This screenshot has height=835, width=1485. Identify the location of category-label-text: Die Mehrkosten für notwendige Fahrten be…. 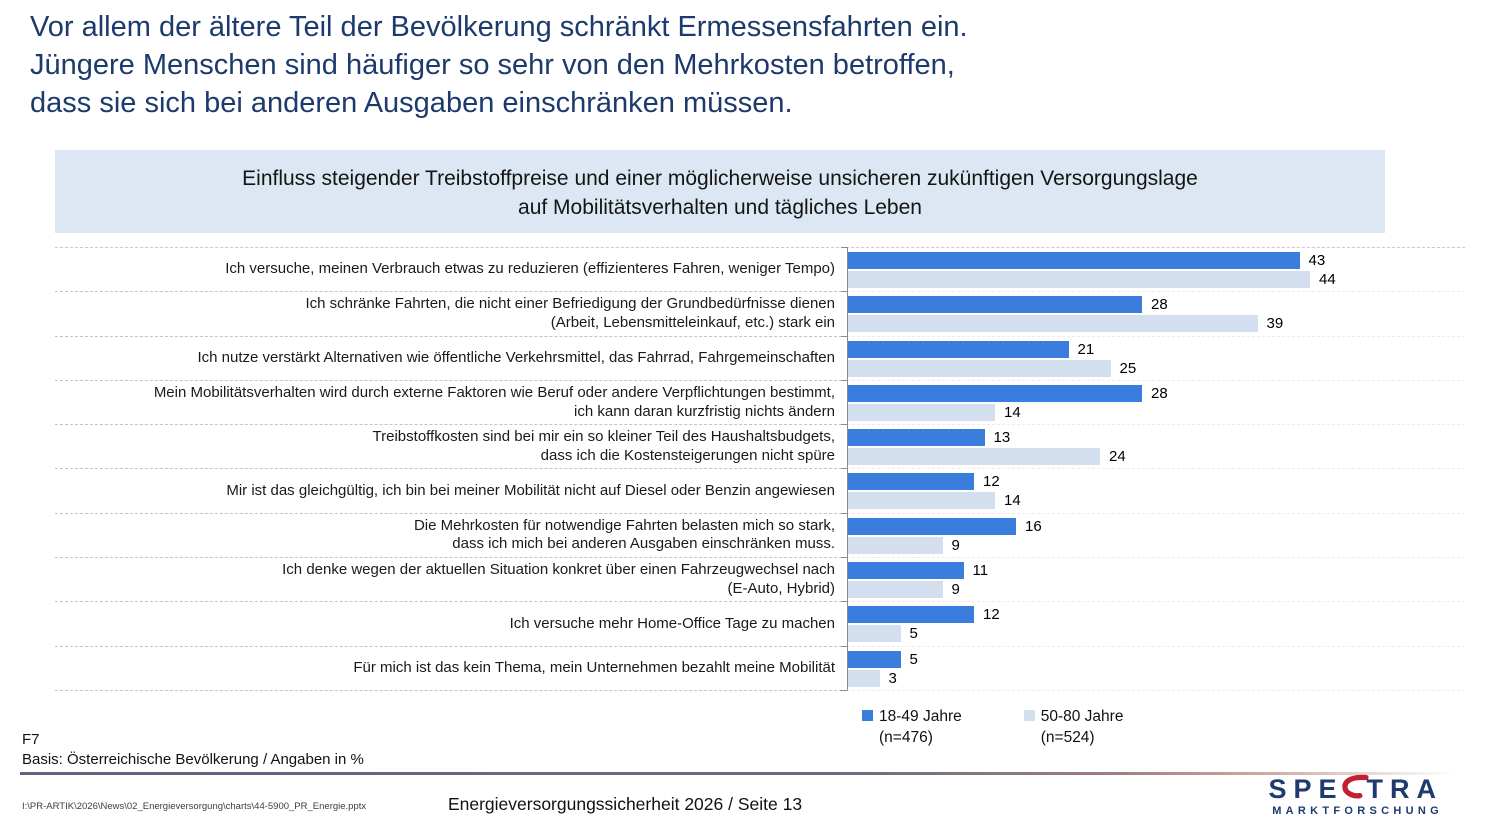
(624, 534).